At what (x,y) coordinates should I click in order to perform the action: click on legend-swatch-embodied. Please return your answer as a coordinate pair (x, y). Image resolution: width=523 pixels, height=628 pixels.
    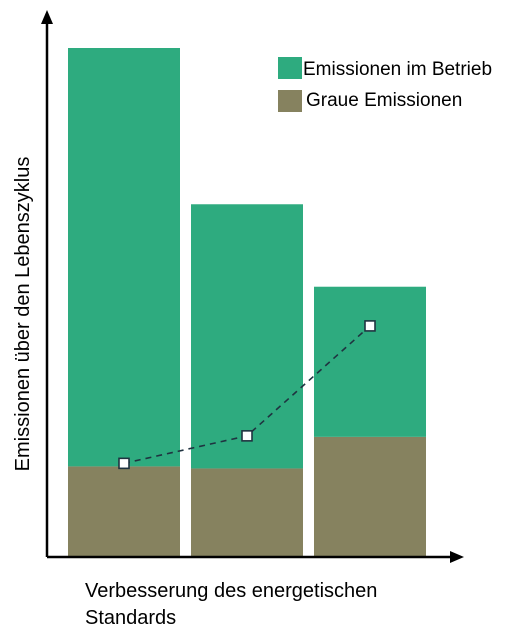
    Looking at the image, I should click on (290, 101).